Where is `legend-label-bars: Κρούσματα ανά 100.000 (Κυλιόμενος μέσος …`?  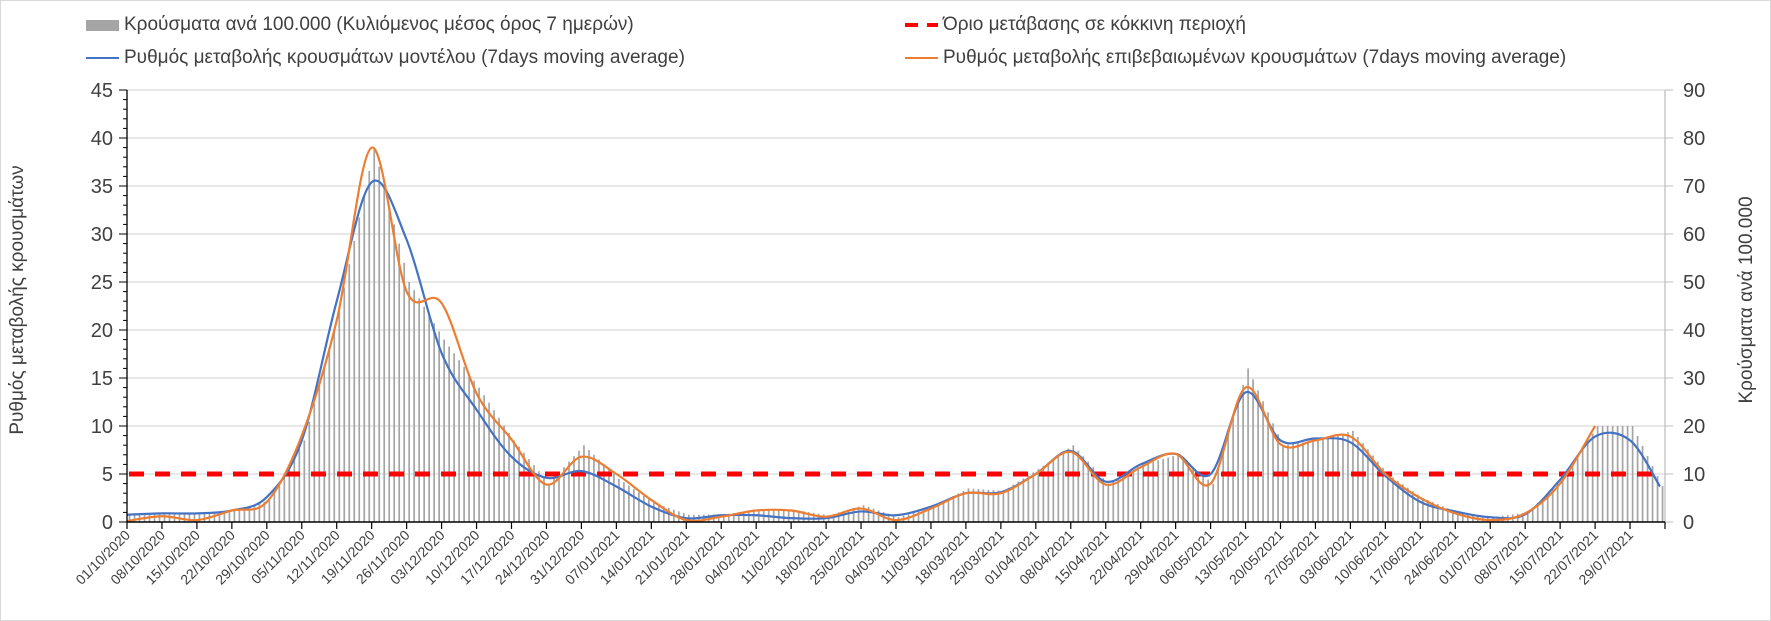
legend-label-bars: Κρούσματα ανά 100.000 (Κυλιόμενος μέσος … is located at coordinates (379, 24).